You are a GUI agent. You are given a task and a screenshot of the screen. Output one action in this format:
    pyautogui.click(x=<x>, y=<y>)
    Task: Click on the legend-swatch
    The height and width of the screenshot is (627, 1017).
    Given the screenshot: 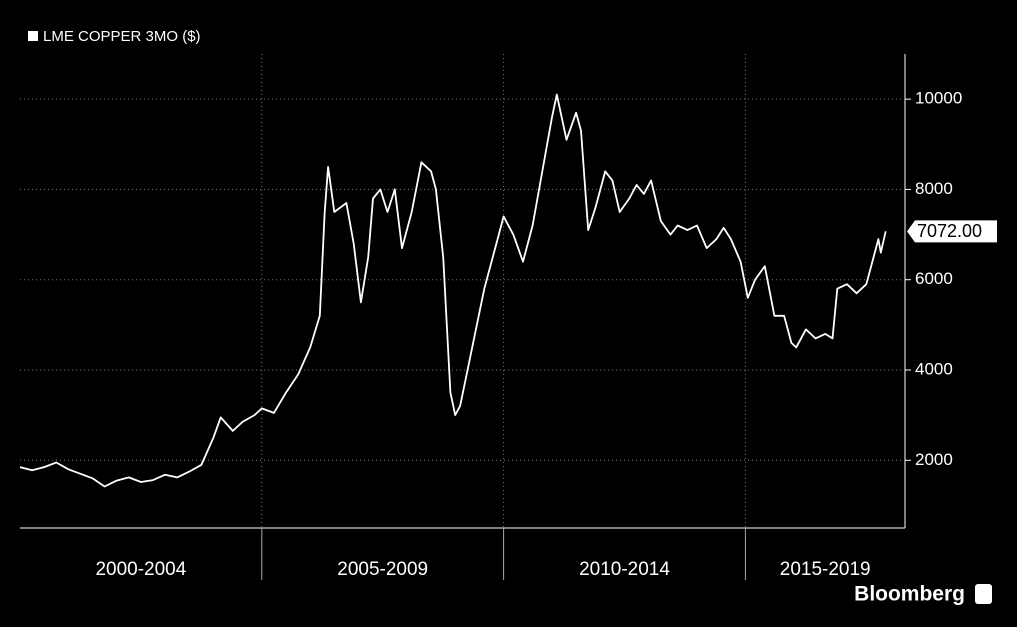 What is the action you would take?
    pyautogui.click(x=33, y=36)
    